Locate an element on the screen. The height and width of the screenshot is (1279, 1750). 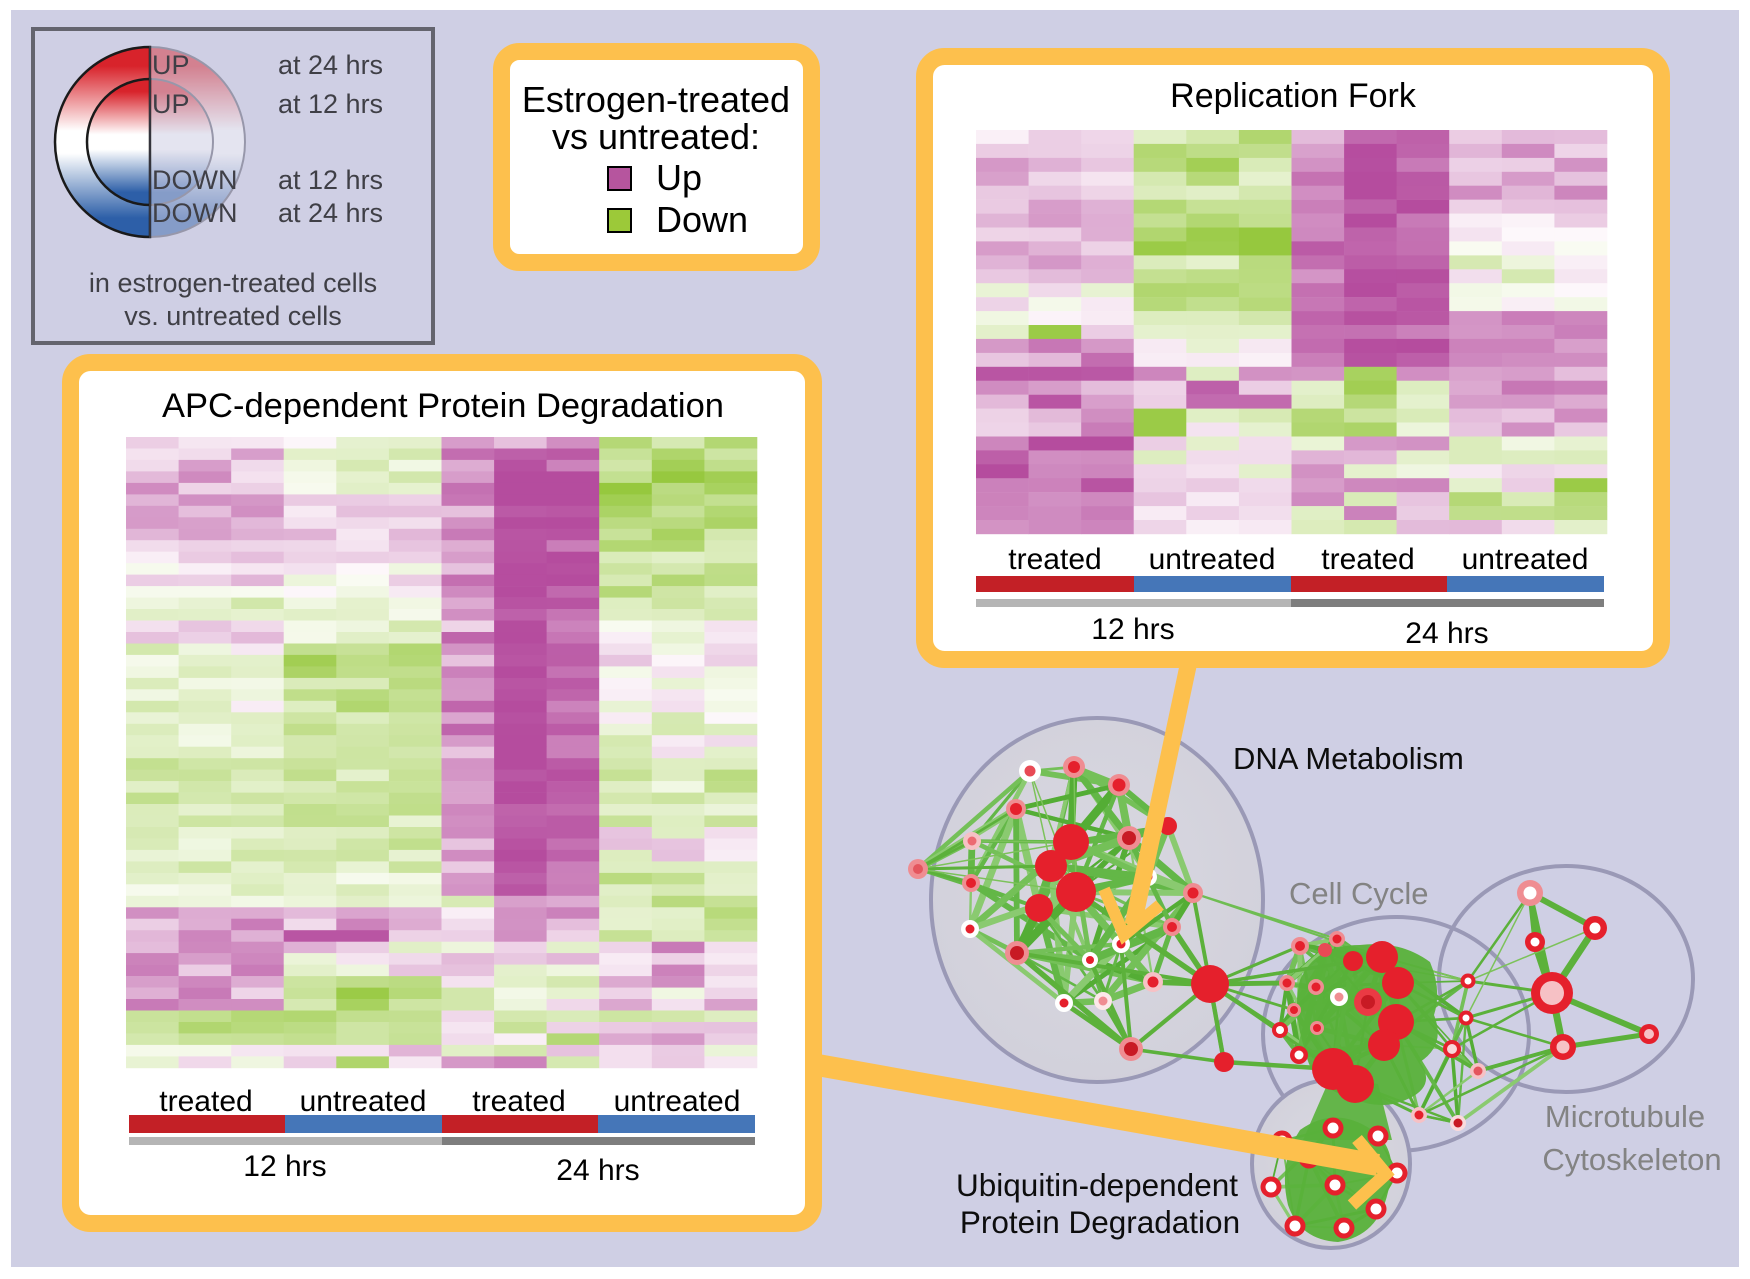
svg-text:APC-dependent Protein Degradat: APC-dependent Protein Degradation is located at coordinates (443, 406).